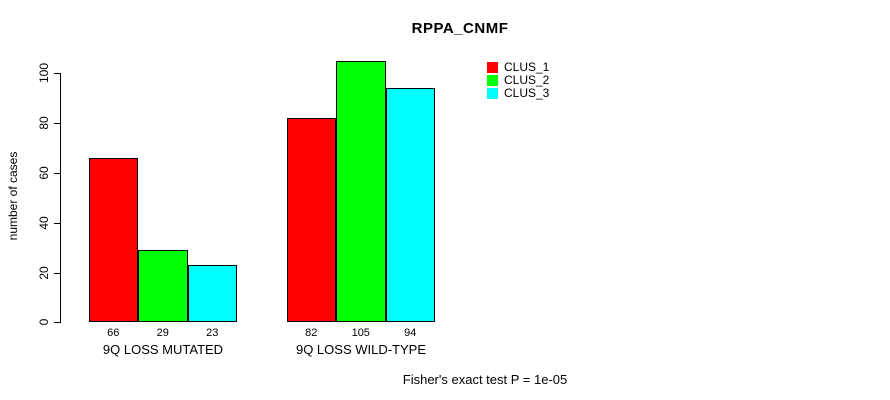 The width and height of the screenshot is (890, 400). I want to click on y-tick-label: 20, so click(44, 272).